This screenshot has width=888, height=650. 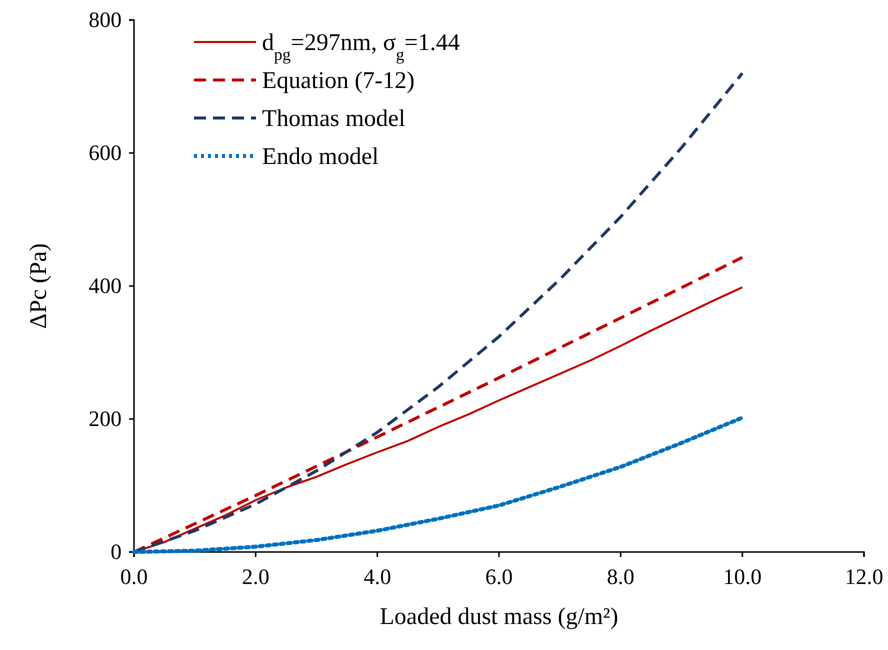 What do you see at coordinates (116, 551) in the screenshot?
I see `y-tick-label: 0` at bounding box center [116, 551].